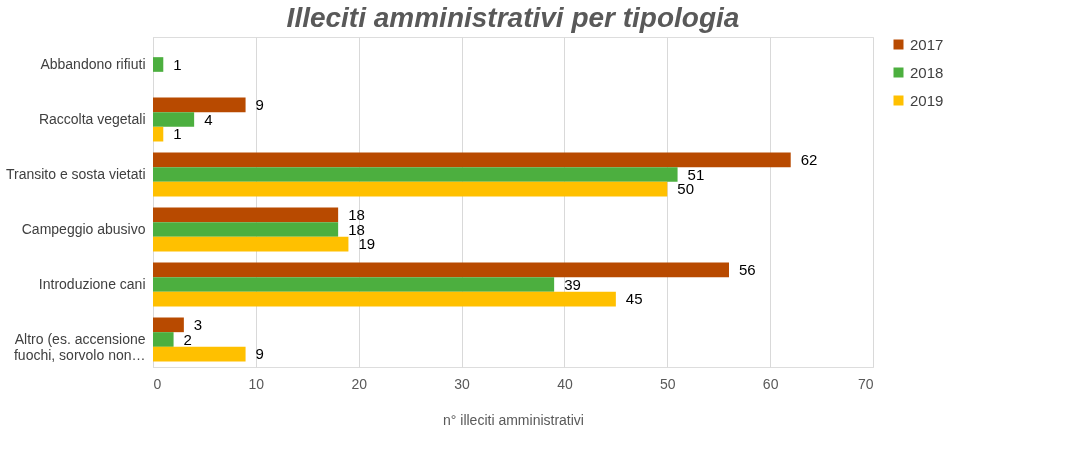 This screenshot has width=1084, height=460. I want to click on x-tick-label: 60, so click(770, 383).